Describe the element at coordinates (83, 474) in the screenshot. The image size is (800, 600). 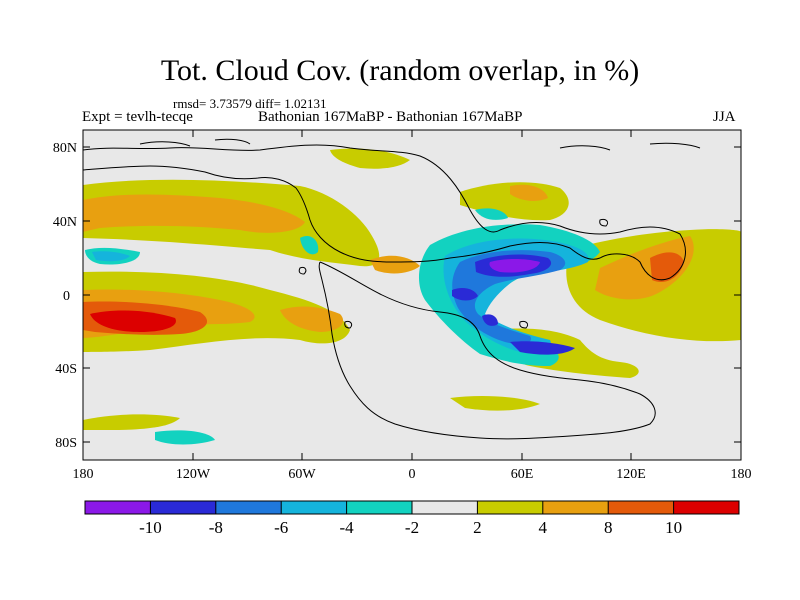
I see `lon-label-180w: 180` at that location.